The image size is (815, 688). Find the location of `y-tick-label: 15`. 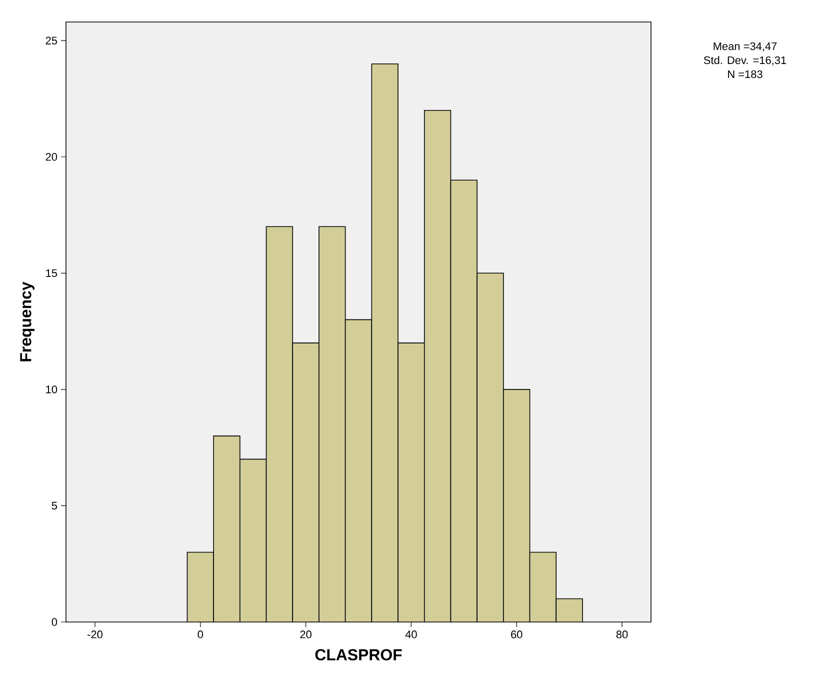

y-tick-label: 15 is located at coordinates (52, 273).